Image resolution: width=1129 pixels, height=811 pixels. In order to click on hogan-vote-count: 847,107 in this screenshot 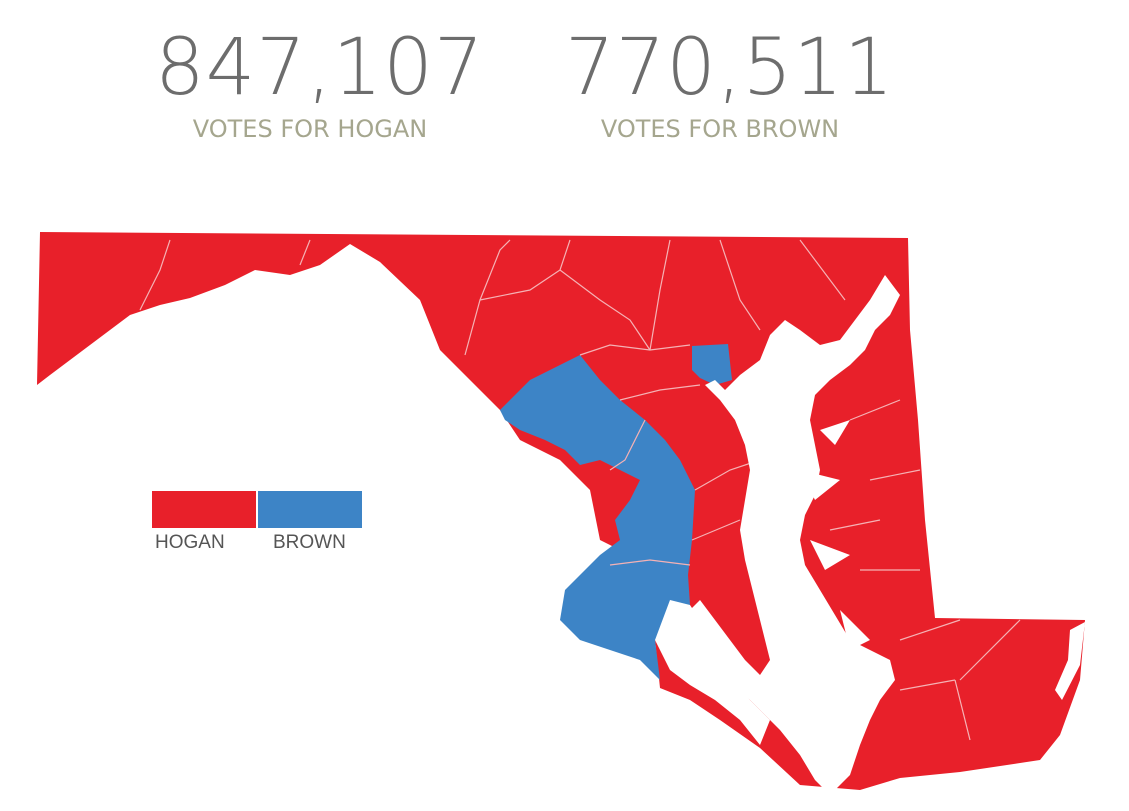, I will do `click(320, 68)`.